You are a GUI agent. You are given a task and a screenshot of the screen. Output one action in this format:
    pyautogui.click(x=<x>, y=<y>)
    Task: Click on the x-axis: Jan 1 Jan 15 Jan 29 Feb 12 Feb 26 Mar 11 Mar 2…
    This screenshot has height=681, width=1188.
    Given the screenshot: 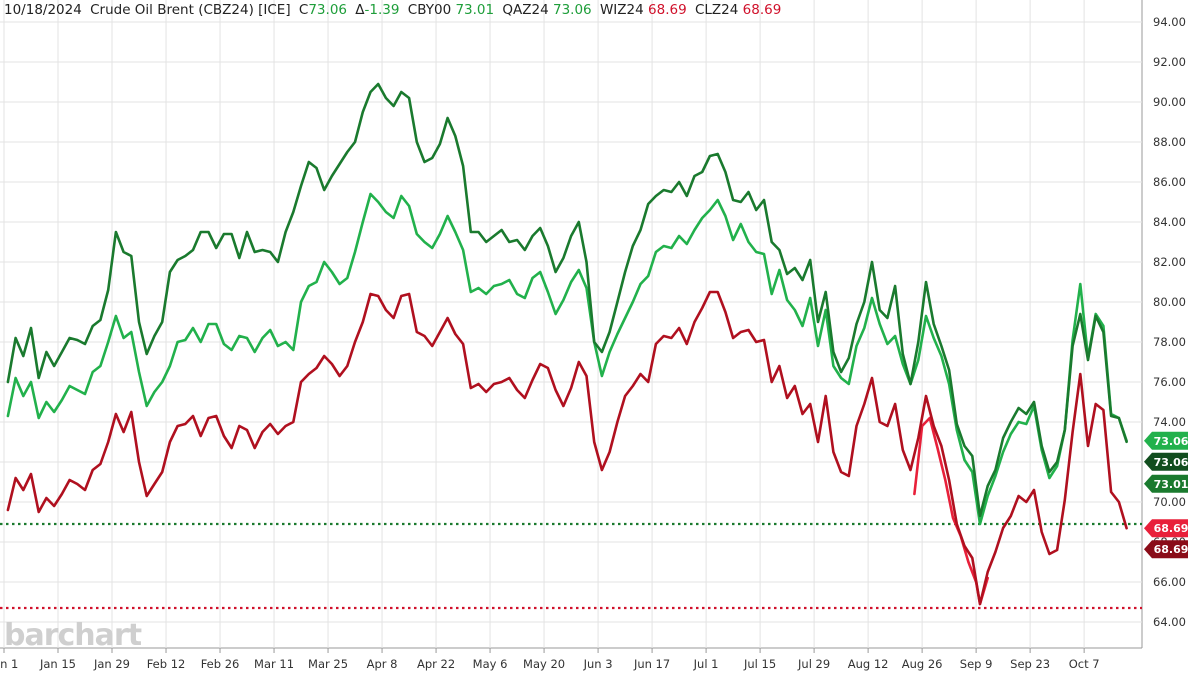 What is the action you would take?
    pyautogui.click(x=550, y=659)
    